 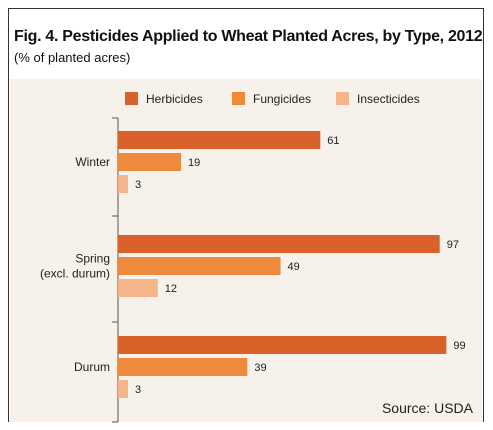 What do you see at coordinates (72, 57) in the screenshot?
I see `chart-subtitle: (% of planted acres)` at bounding box center [72, 57].